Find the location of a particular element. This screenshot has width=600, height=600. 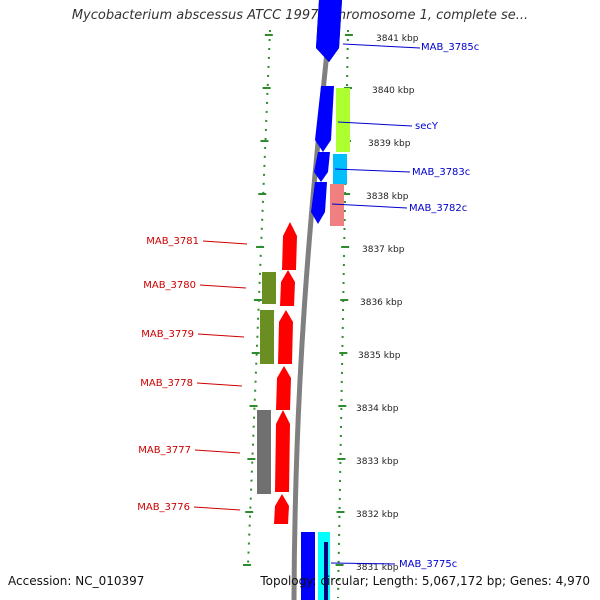

right-gene-label: secY is located at coordinates (427, 126).